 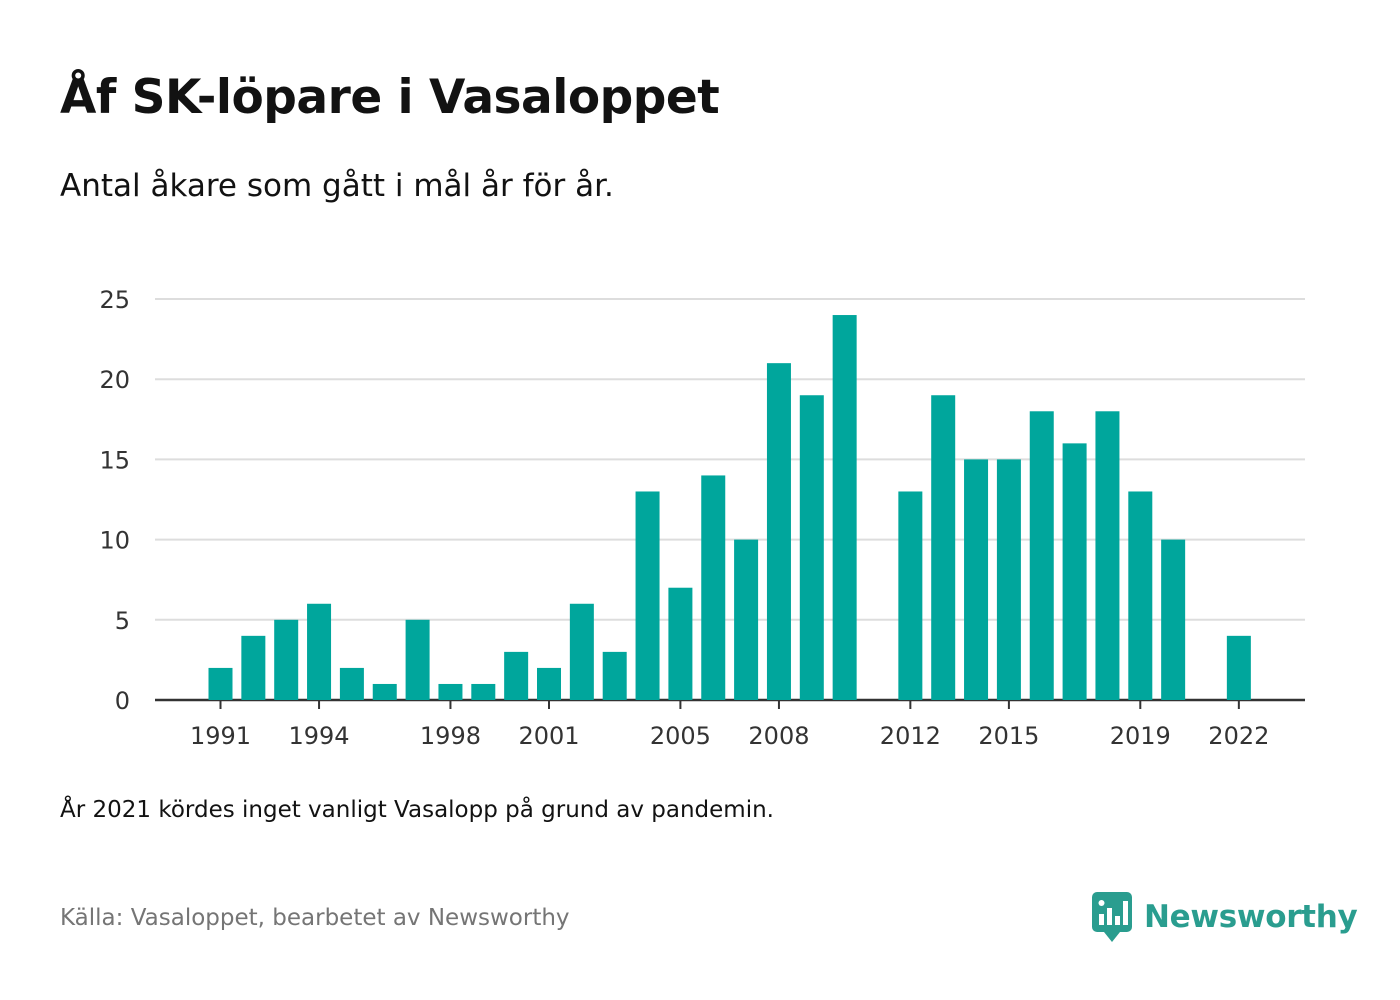 I want to click on bar-2020, so click(x=1173, y=619).